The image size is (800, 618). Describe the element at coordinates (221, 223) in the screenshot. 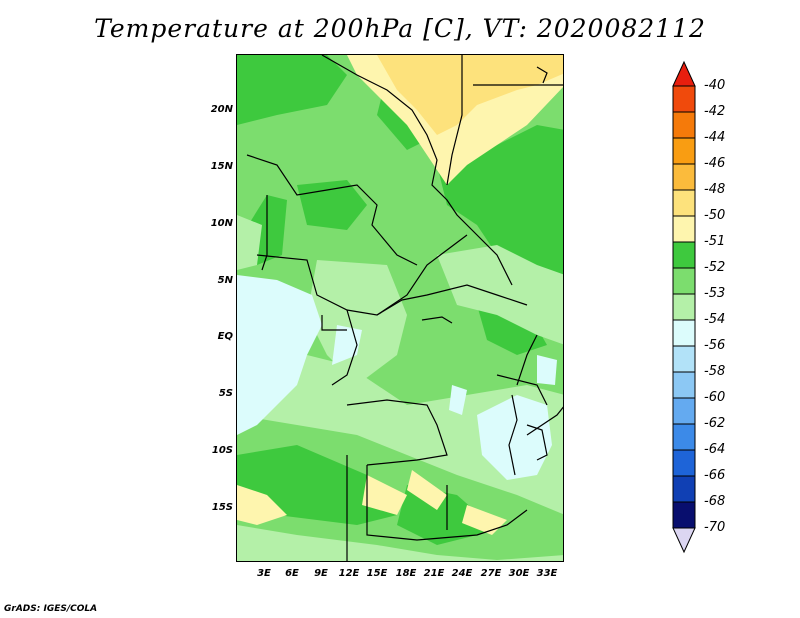

I see `lat-label-10n: 10N` at that location.